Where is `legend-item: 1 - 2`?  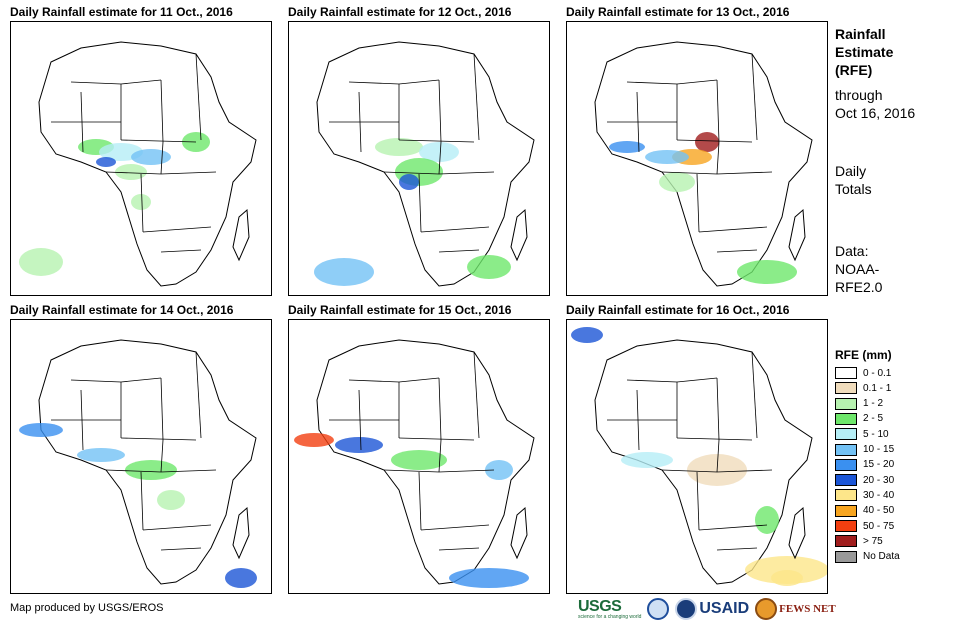 legend-item: 1 - 2 is located at coordinates (859, 404).